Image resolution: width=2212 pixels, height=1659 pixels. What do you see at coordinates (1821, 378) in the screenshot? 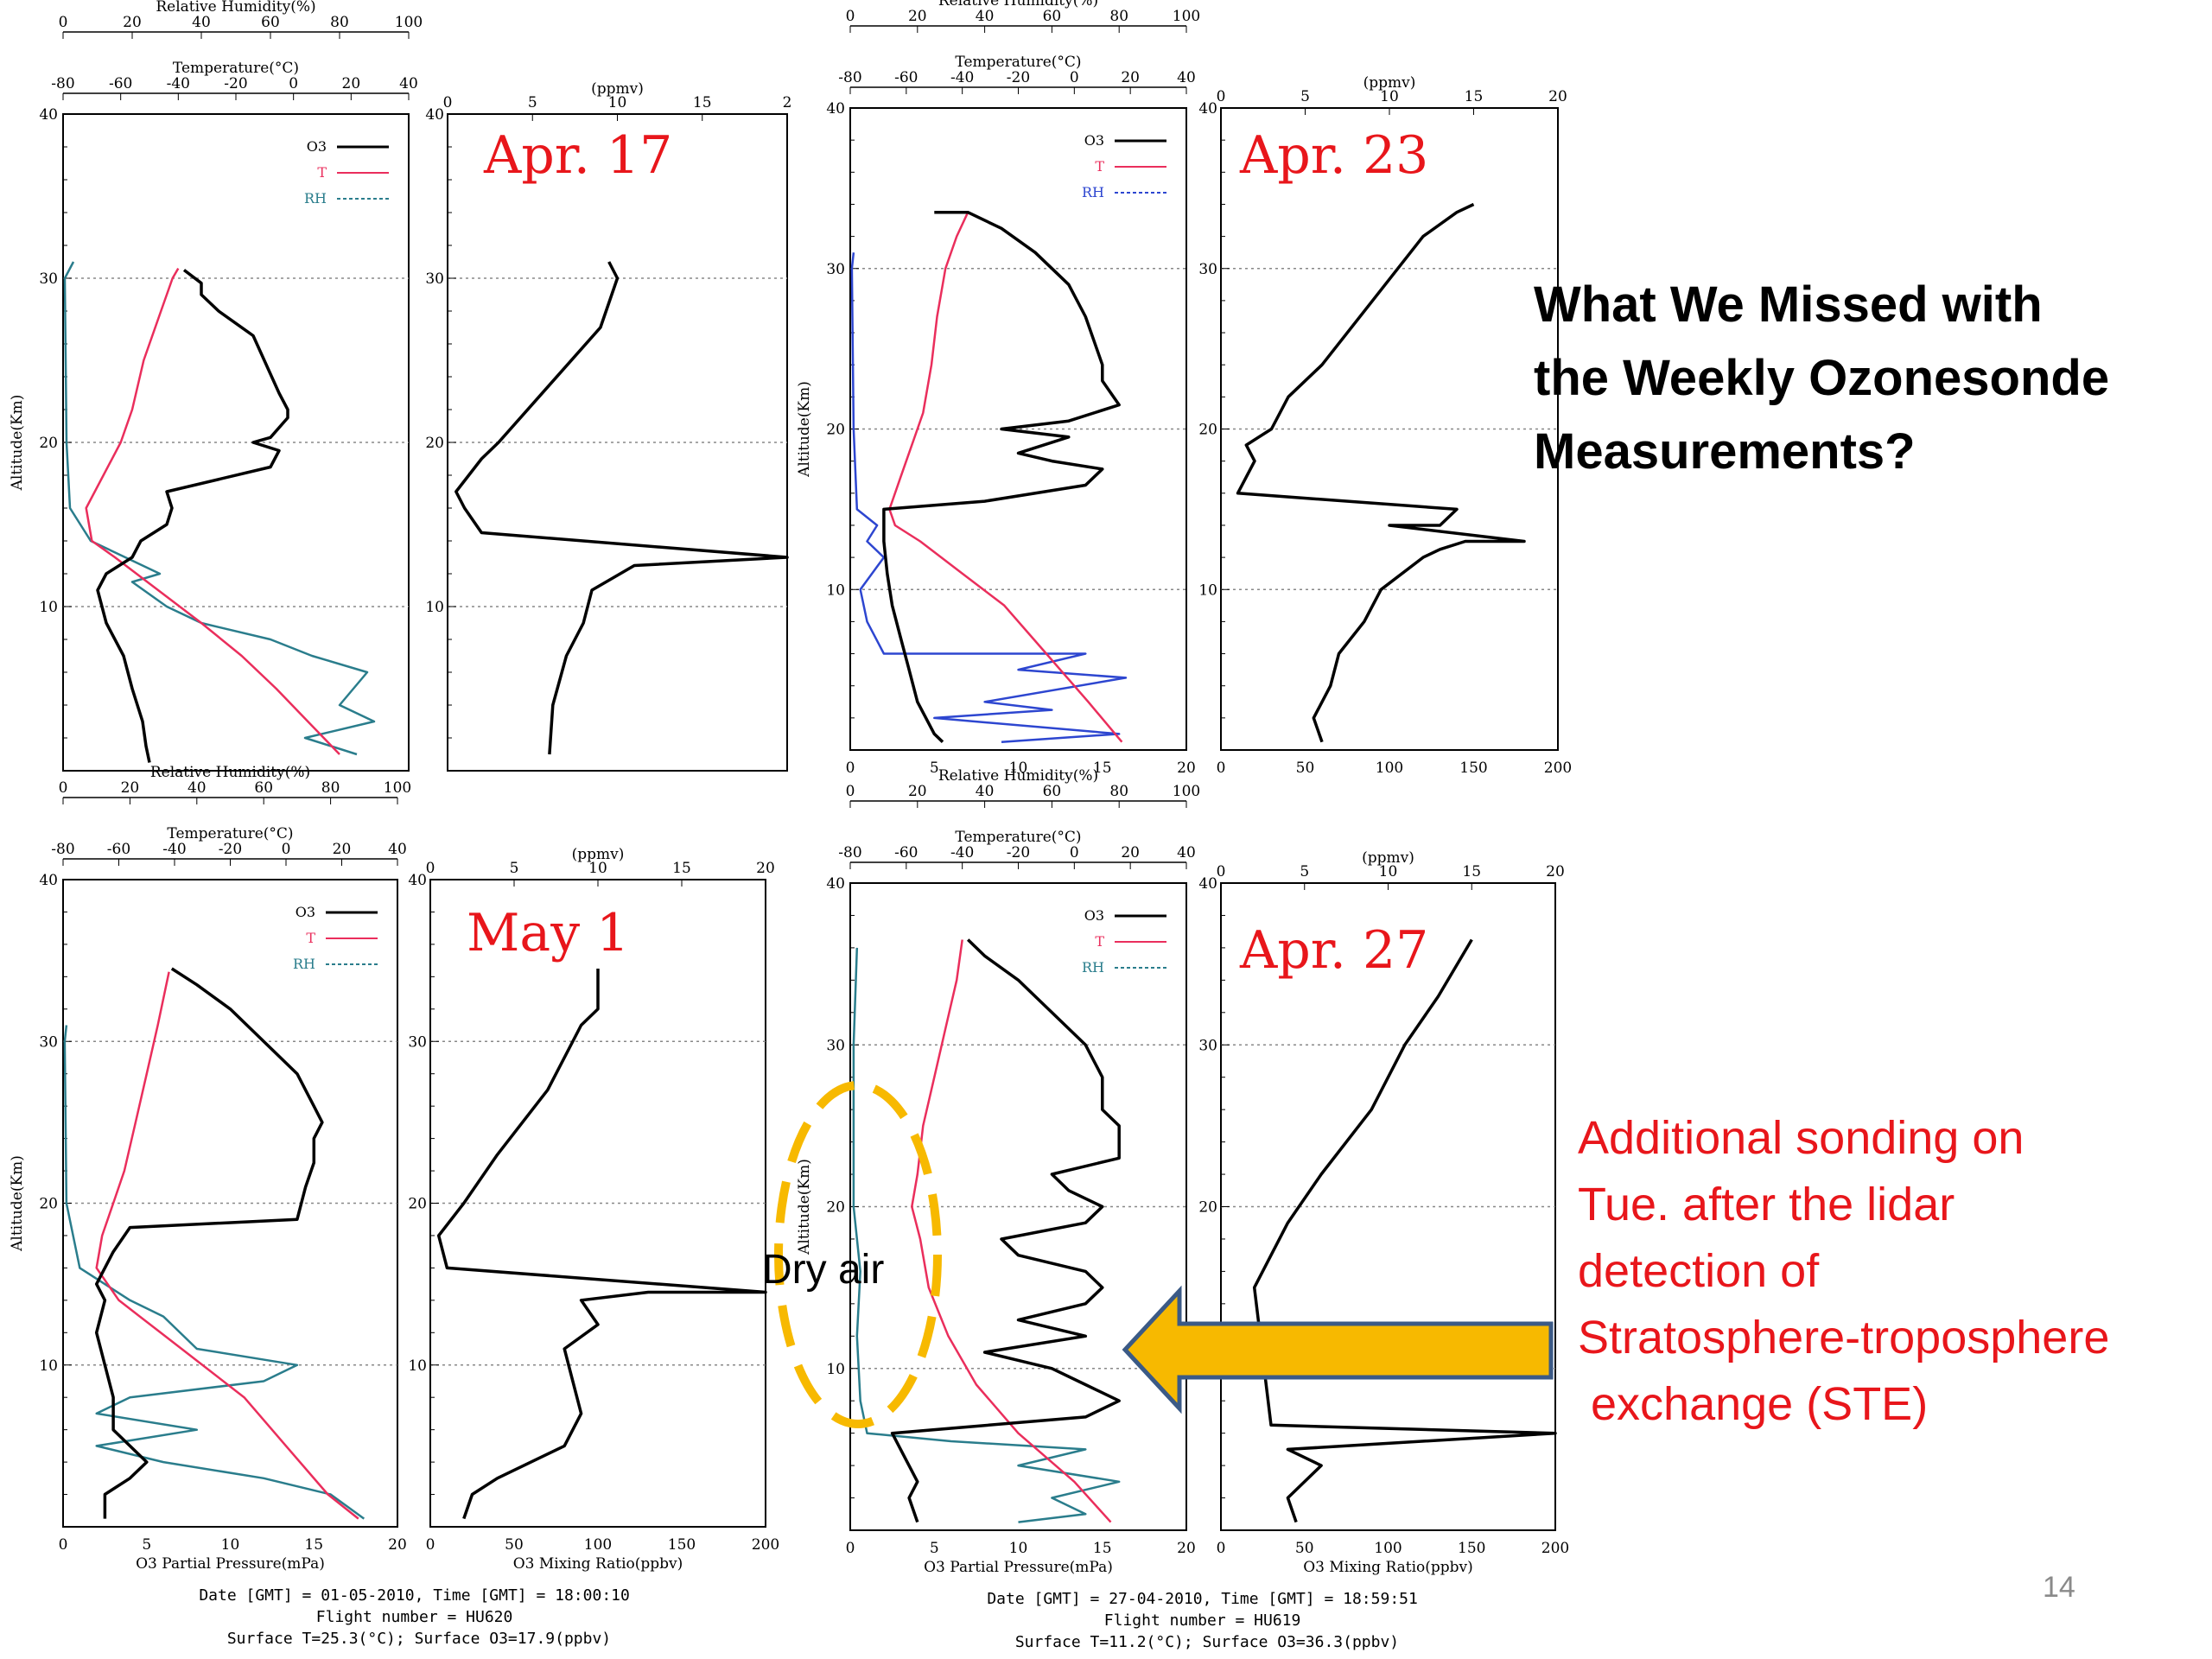
I see `title-line: the Weekly Ozonesonde` at bounding box center [1821, 378].